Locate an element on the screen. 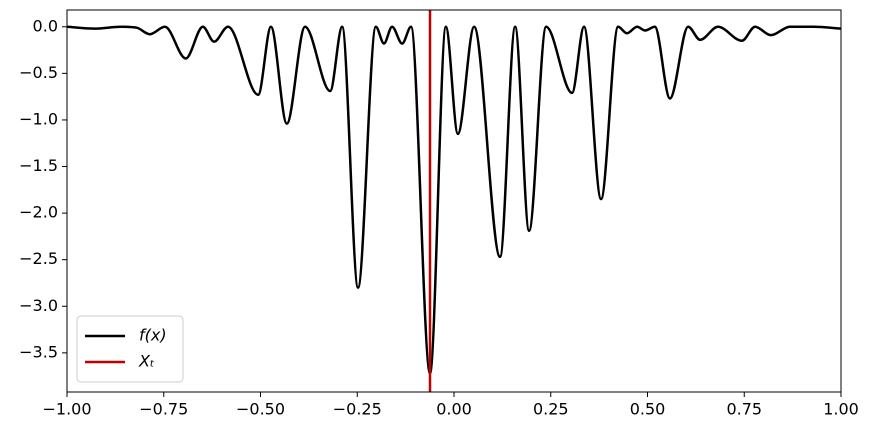 The image size is (873, 433). y-tick-label: −3.0 is located at coordinates (38, 305).